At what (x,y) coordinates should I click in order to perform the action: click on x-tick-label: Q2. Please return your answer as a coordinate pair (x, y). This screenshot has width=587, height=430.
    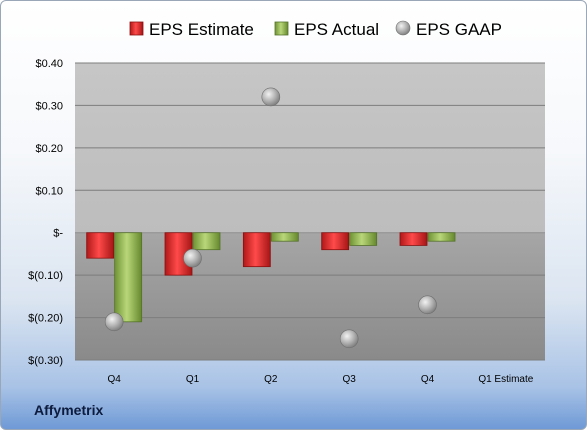
    Looking at the image, I should click on (271, 379).